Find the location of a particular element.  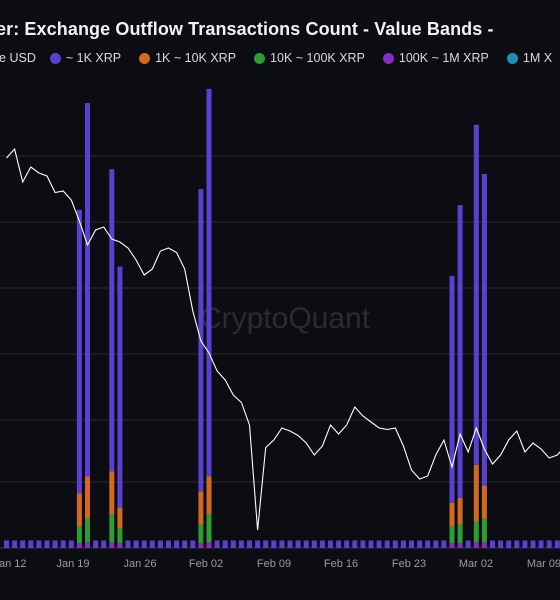

bar--1k-xrp-50 is located at coordinates (411, 544).